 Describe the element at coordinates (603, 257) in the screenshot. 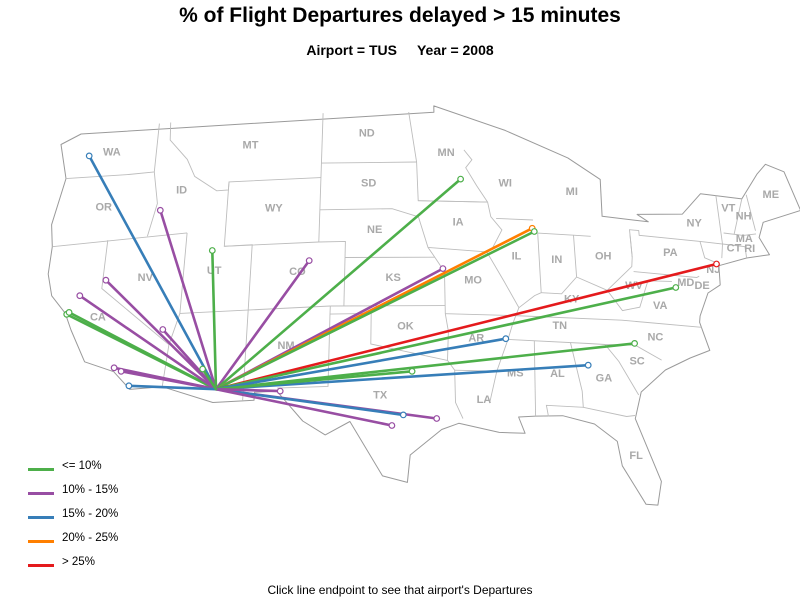

I see `state-label-oh: OH` at that location.